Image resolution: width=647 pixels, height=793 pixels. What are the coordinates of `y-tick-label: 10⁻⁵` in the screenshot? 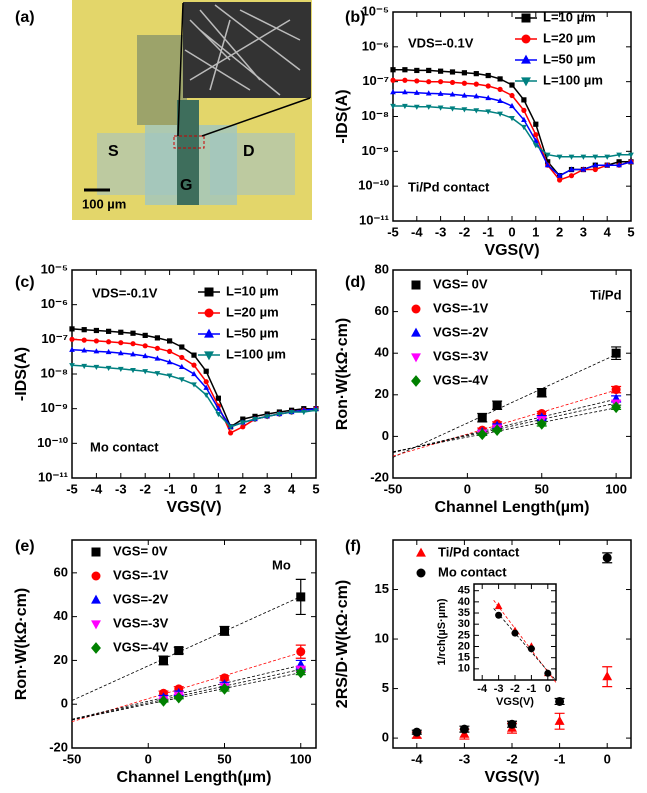 It's located at (54, 268).